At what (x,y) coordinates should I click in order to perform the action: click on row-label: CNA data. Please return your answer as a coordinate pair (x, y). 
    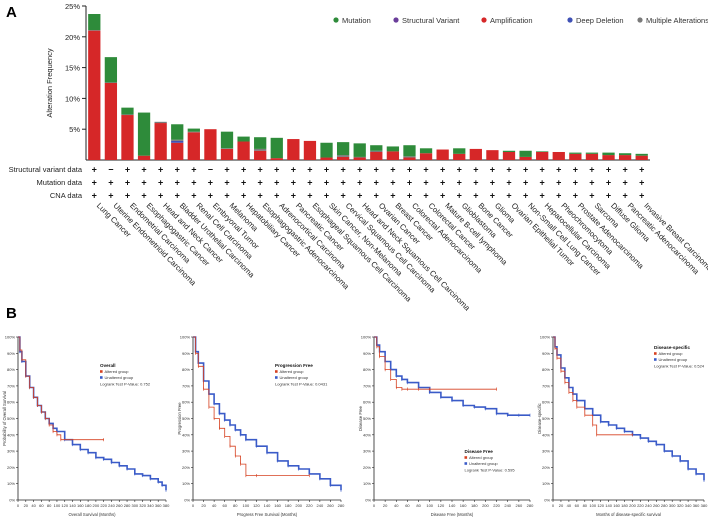
    Looking at the image, I should click on (66, 195).